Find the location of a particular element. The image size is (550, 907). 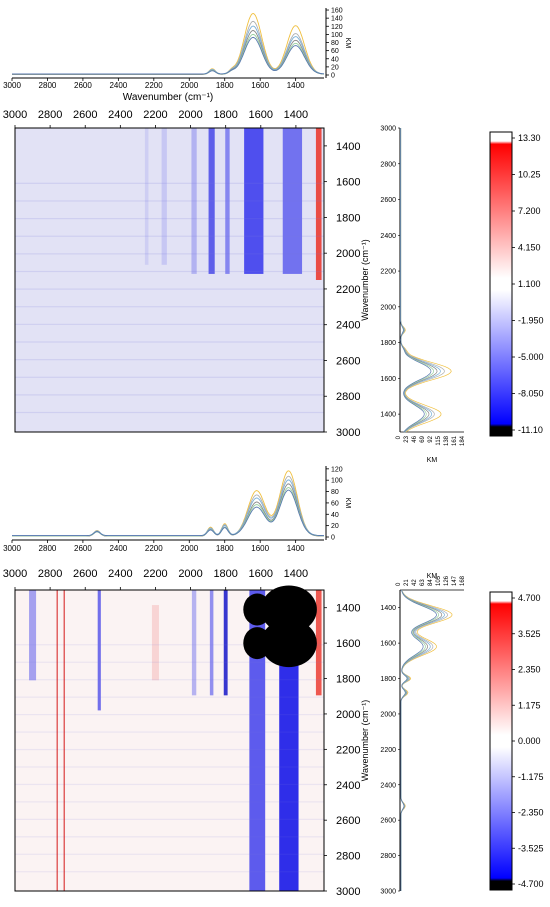

colorbar-tick-label: 1.175 is located at coordinates (529, 705).